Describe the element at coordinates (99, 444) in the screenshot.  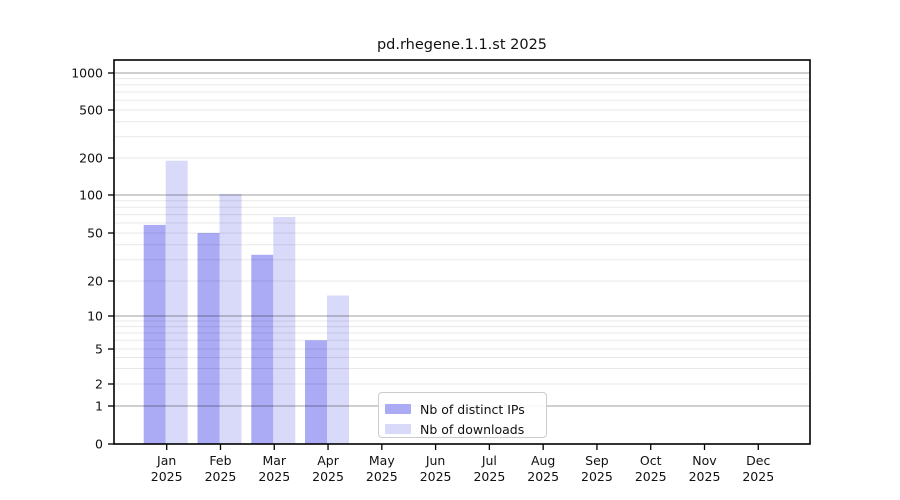
I see `y-tick-label: 0` at that location.